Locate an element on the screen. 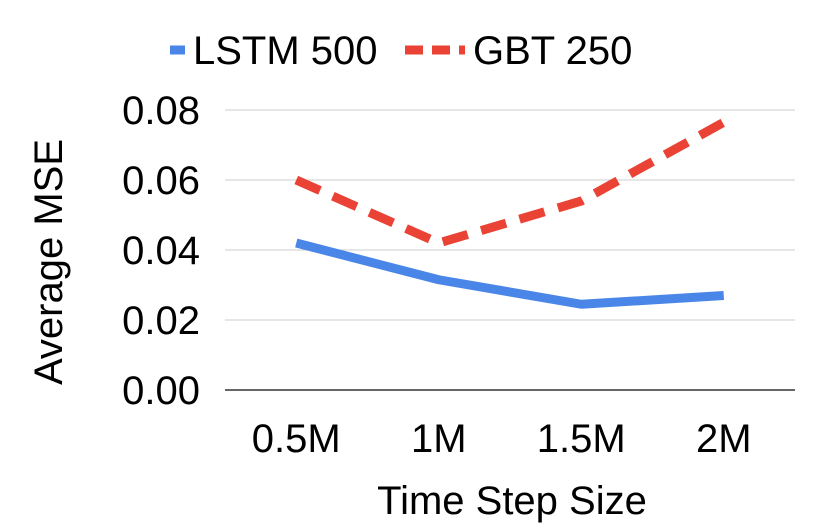  y-axis-ticks: 0.00 0.02 0.04 0.06 0.08 is located at coordinates (161, 251).